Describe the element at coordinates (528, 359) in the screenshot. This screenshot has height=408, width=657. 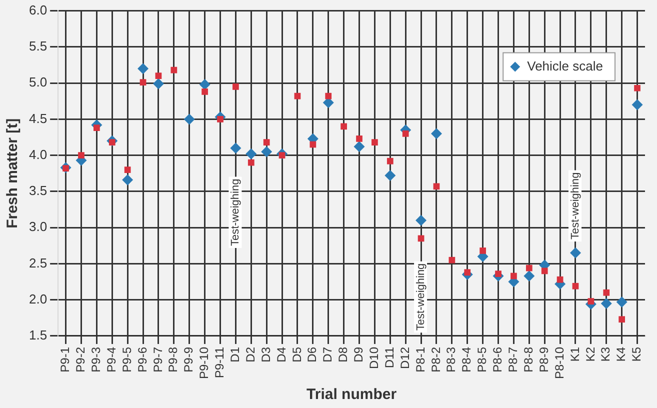
I see `x-tick-label: P8-8` at that location.